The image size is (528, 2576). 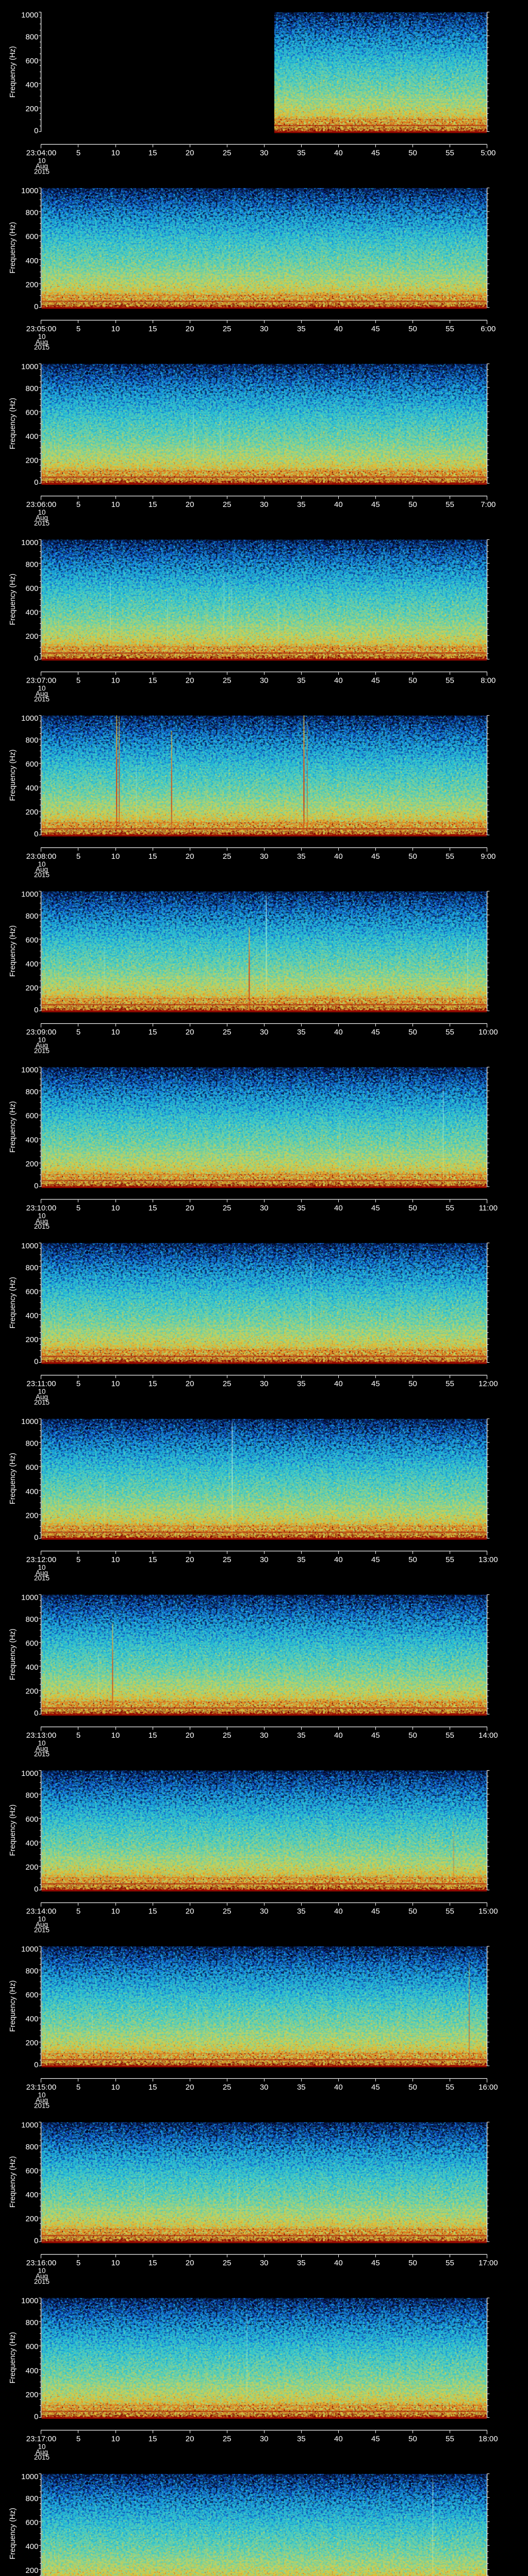 I want to click on svg-text: 23:08:00, so click(x=41, y=856).